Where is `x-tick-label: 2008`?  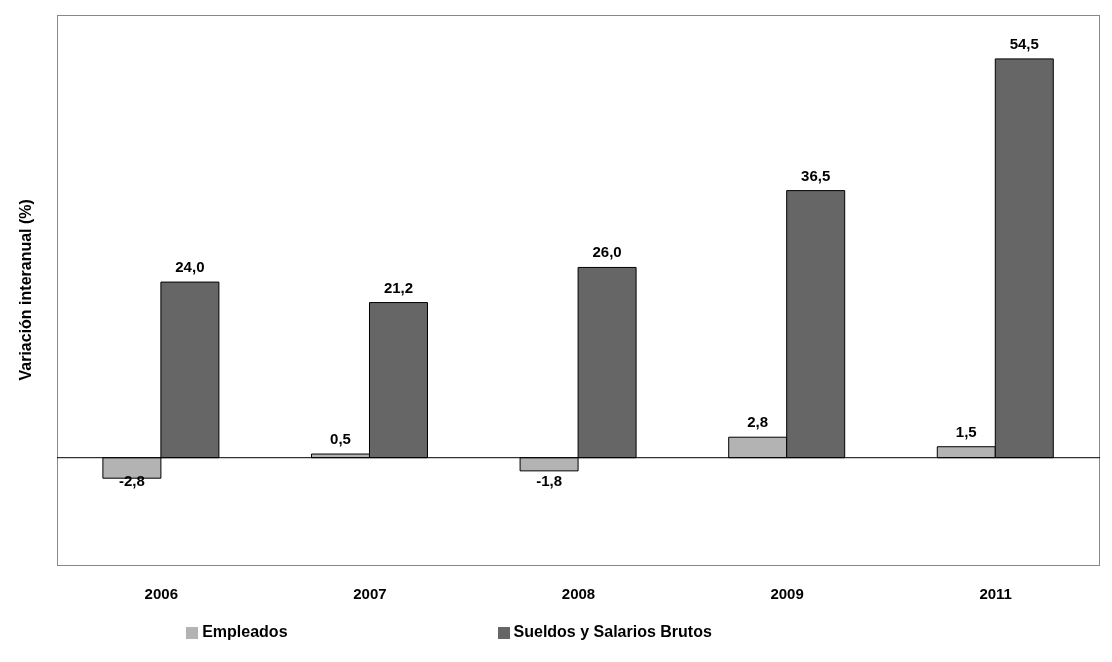
x-tick-label: 2008 is located at coordinates (578, 593).